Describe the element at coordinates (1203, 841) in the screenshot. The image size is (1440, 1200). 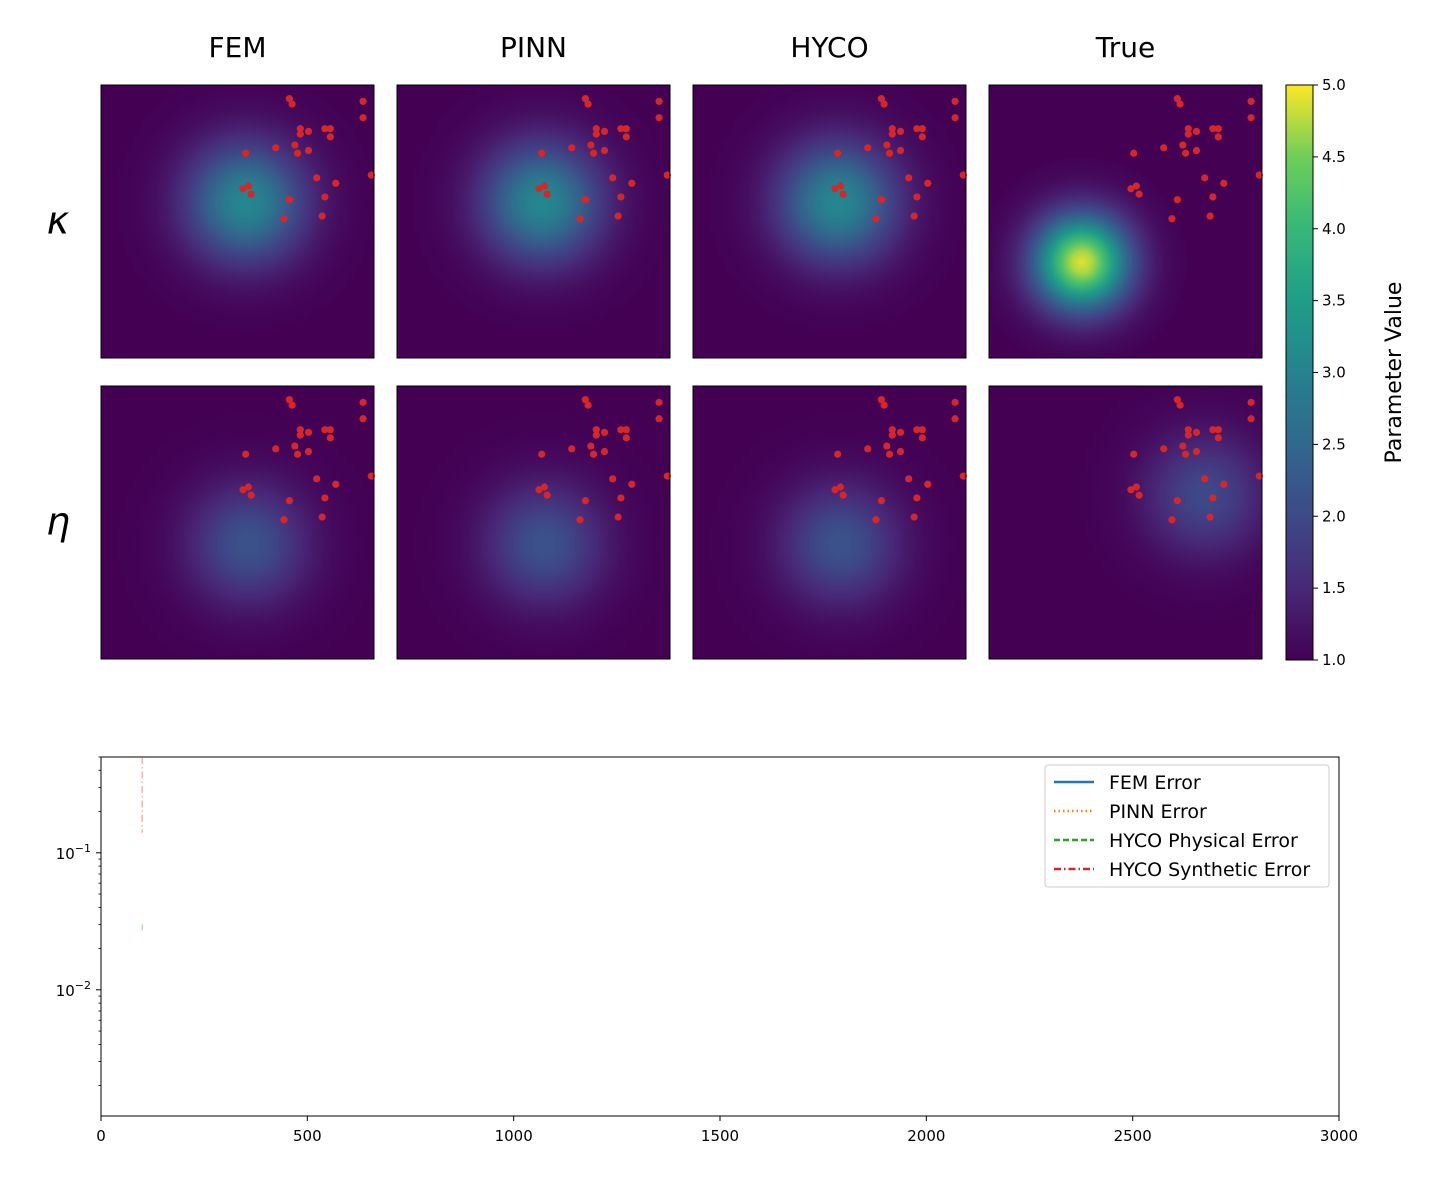
I see `legend-label: HYCO Physical Error` at that location.